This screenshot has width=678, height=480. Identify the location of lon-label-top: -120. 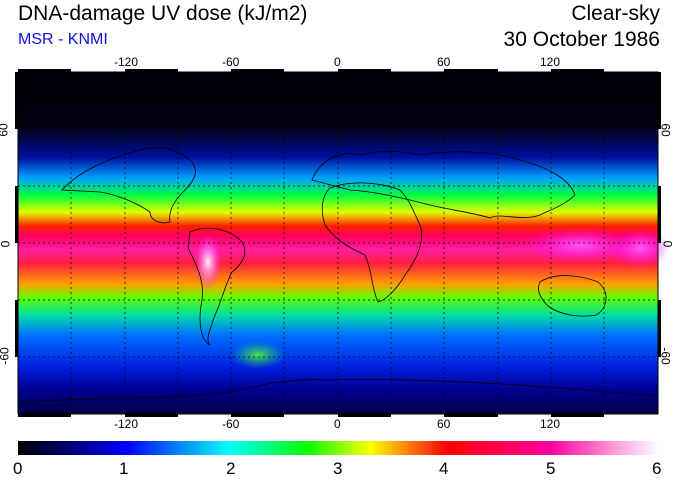
(126, 62).